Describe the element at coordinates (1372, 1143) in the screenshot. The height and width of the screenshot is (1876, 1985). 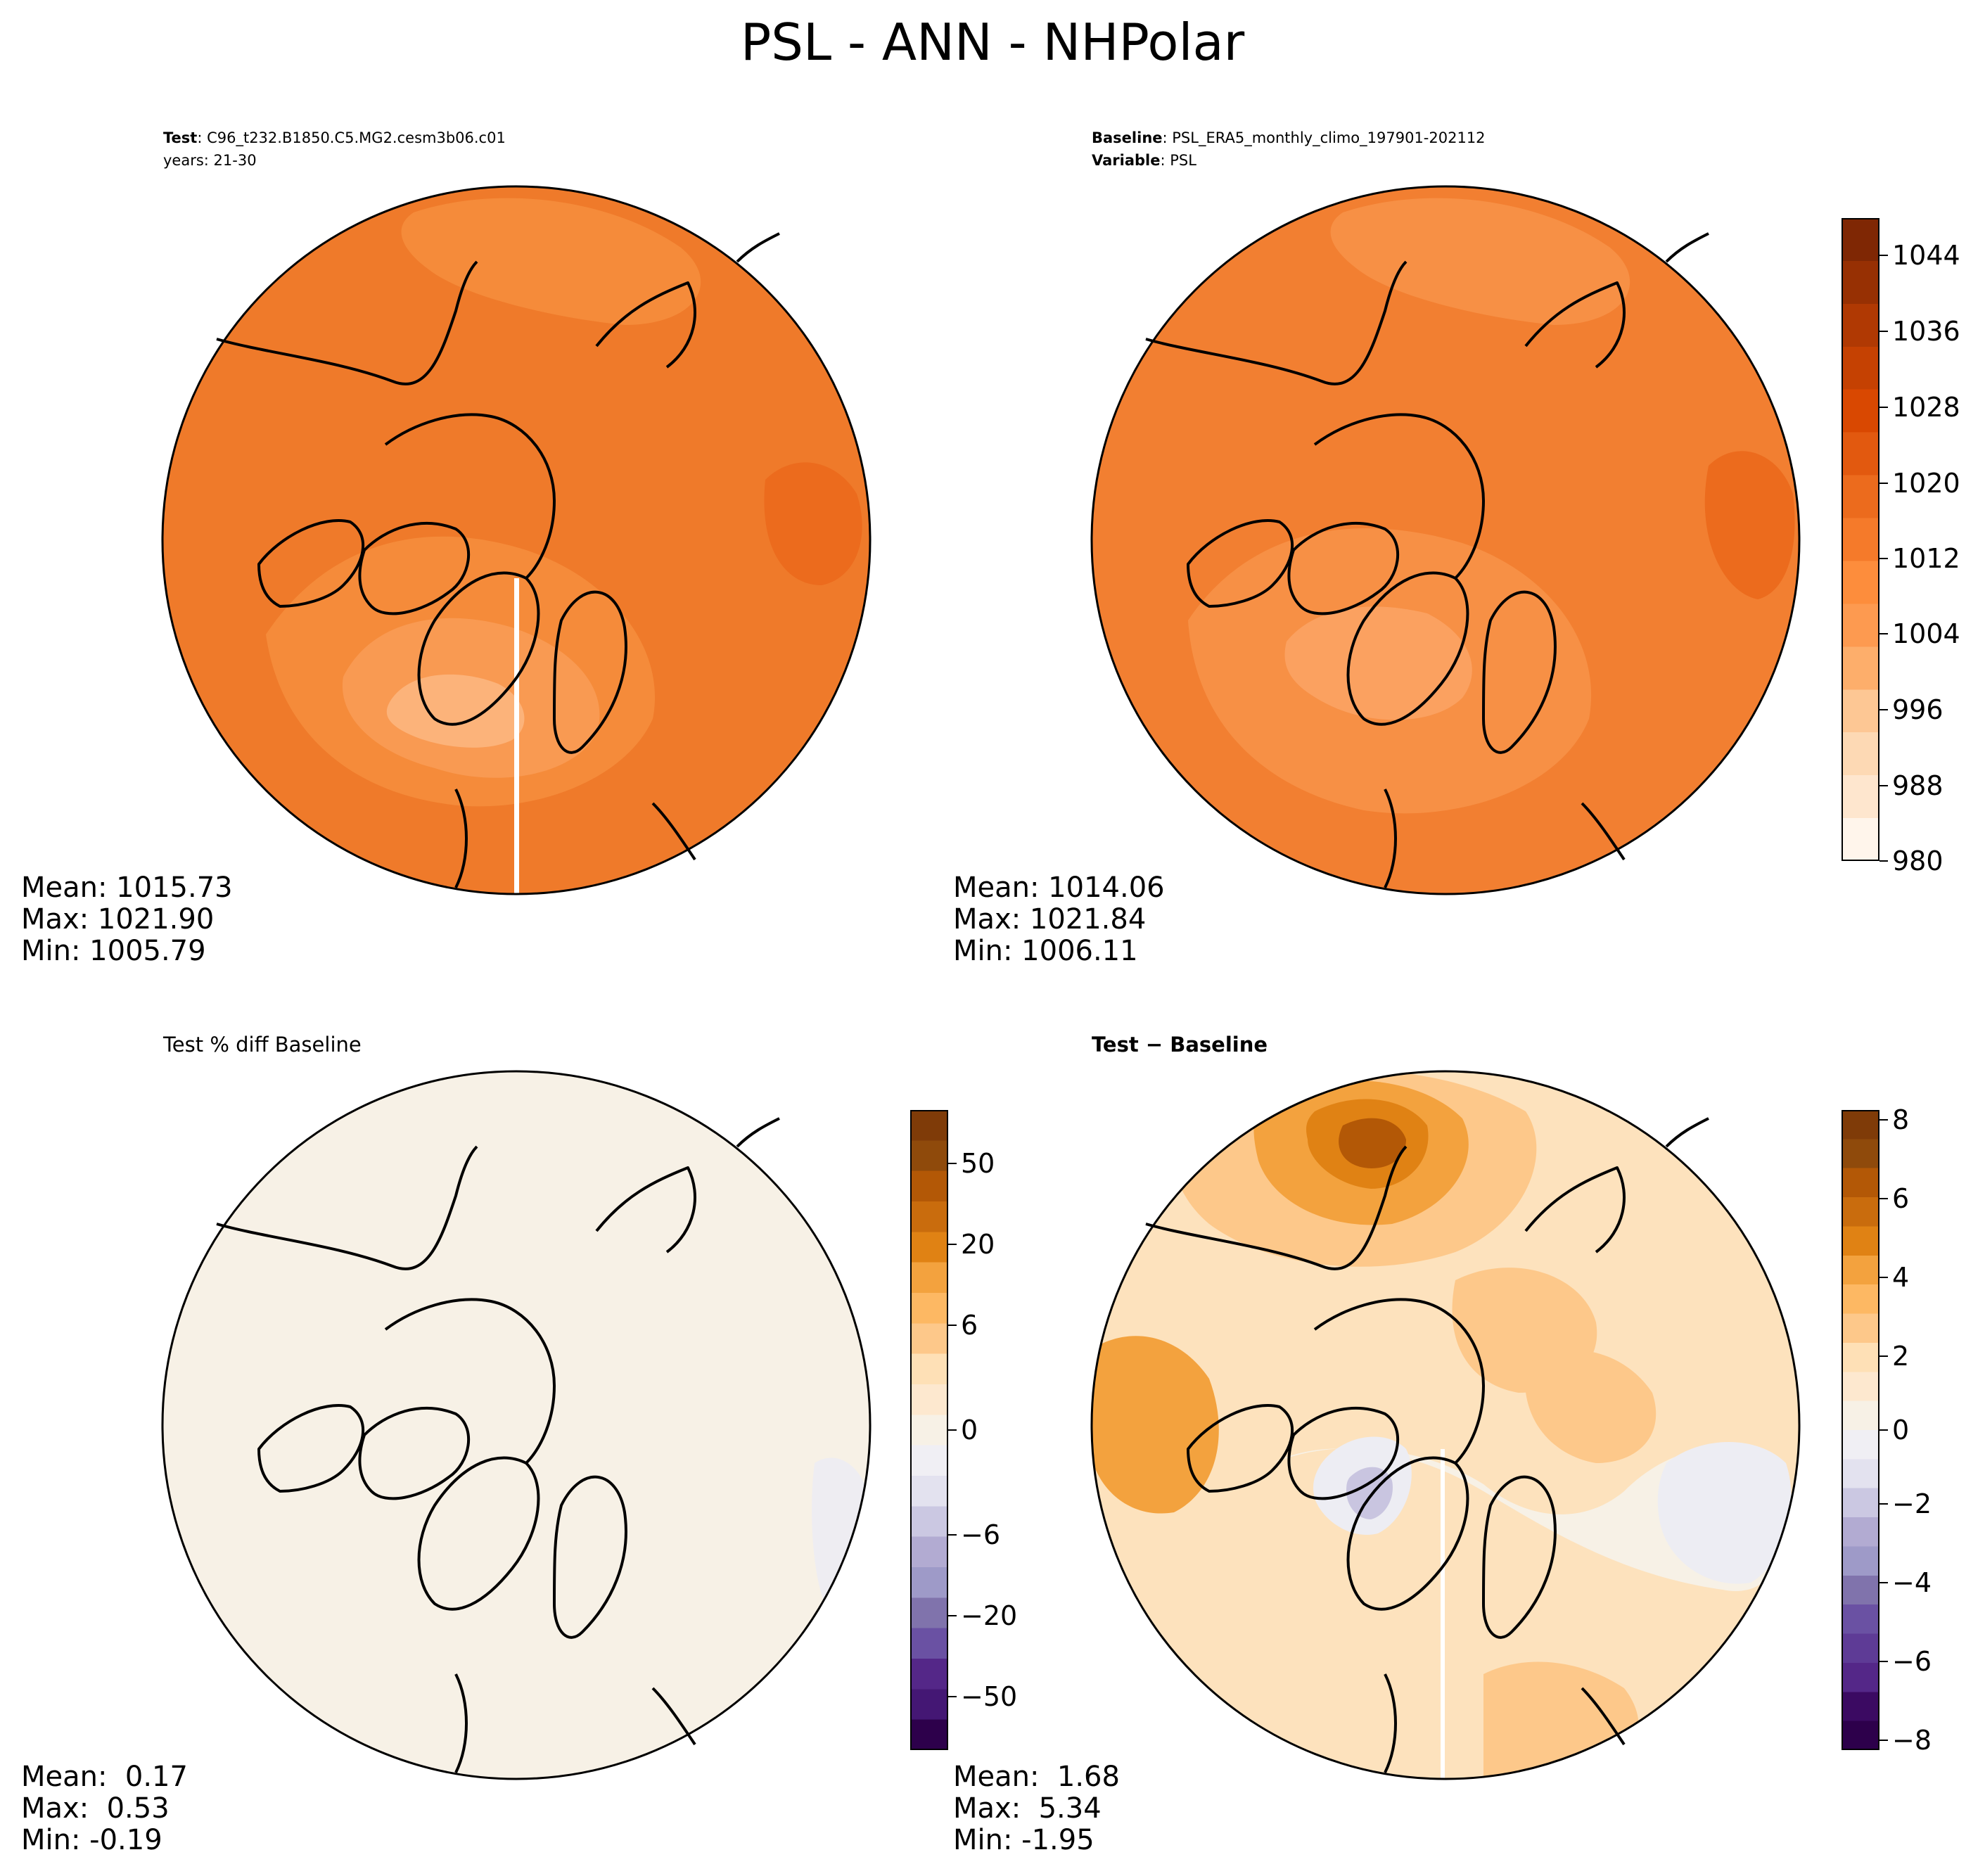
I see `map-diff-pos-north-max` at that location.